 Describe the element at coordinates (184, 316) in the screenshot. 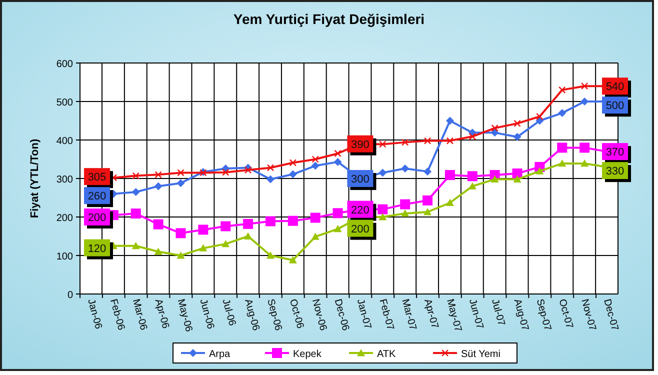

I see `x-tick-label: May-06` at that location.